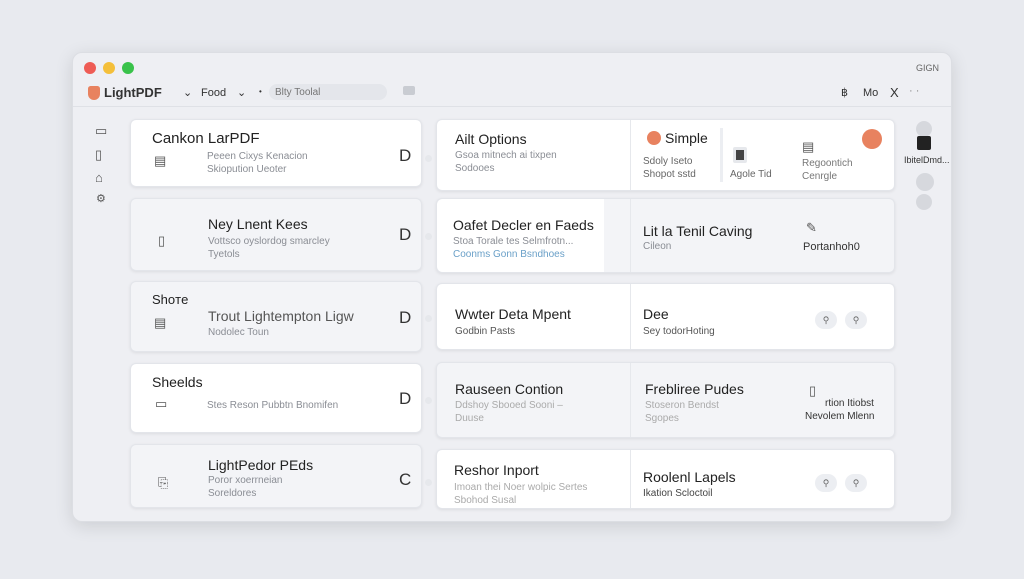 This screenshot has height=579, width=1024. What do you see at coordinates (813, 390) in the screenshot?
I see `mouse-icon: ▯` at bounding box center [813, 390].